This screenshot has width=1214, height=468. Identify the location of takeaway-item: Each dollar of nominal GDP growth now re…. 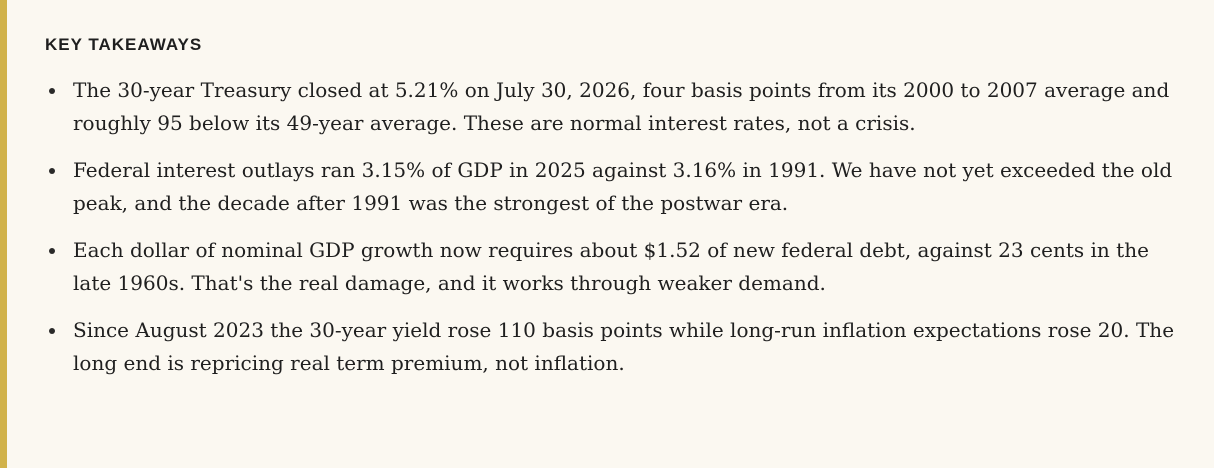
(614, 267).